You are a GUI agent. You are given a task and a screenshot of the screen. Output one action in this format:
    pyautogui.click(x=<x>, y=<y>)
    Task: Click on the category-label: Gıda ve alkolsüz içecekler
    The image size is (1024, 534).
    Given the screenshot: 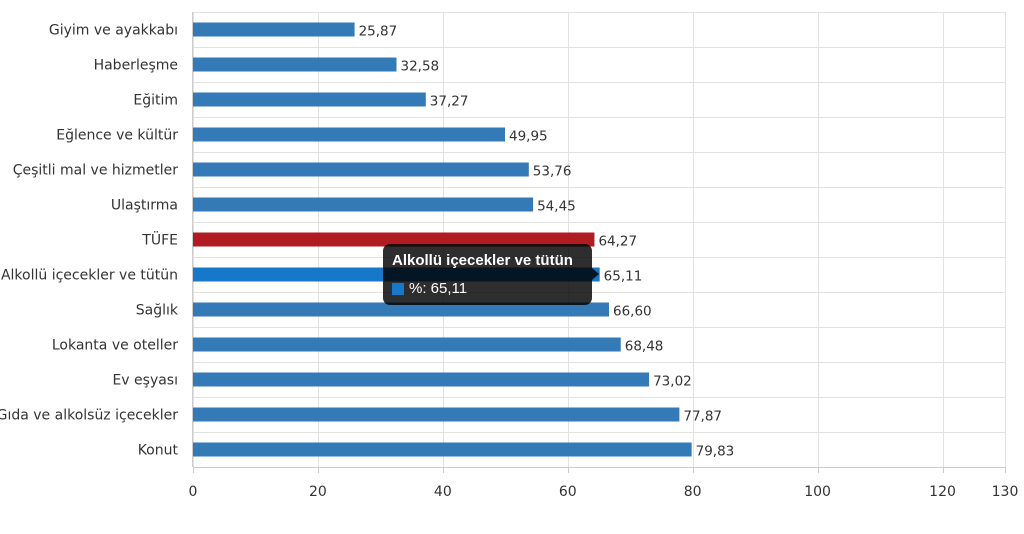 What is the action you would take?
    pyautogui.click(x=89, y=416)
    